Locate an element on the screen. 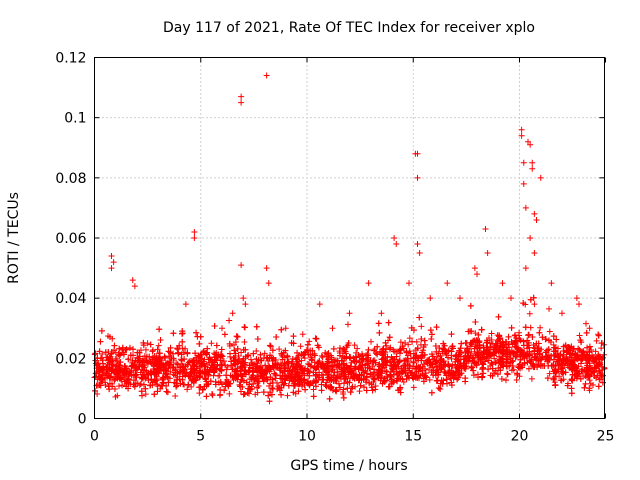  y-tick-label: 0.12 is located at coordinates (70, 59).